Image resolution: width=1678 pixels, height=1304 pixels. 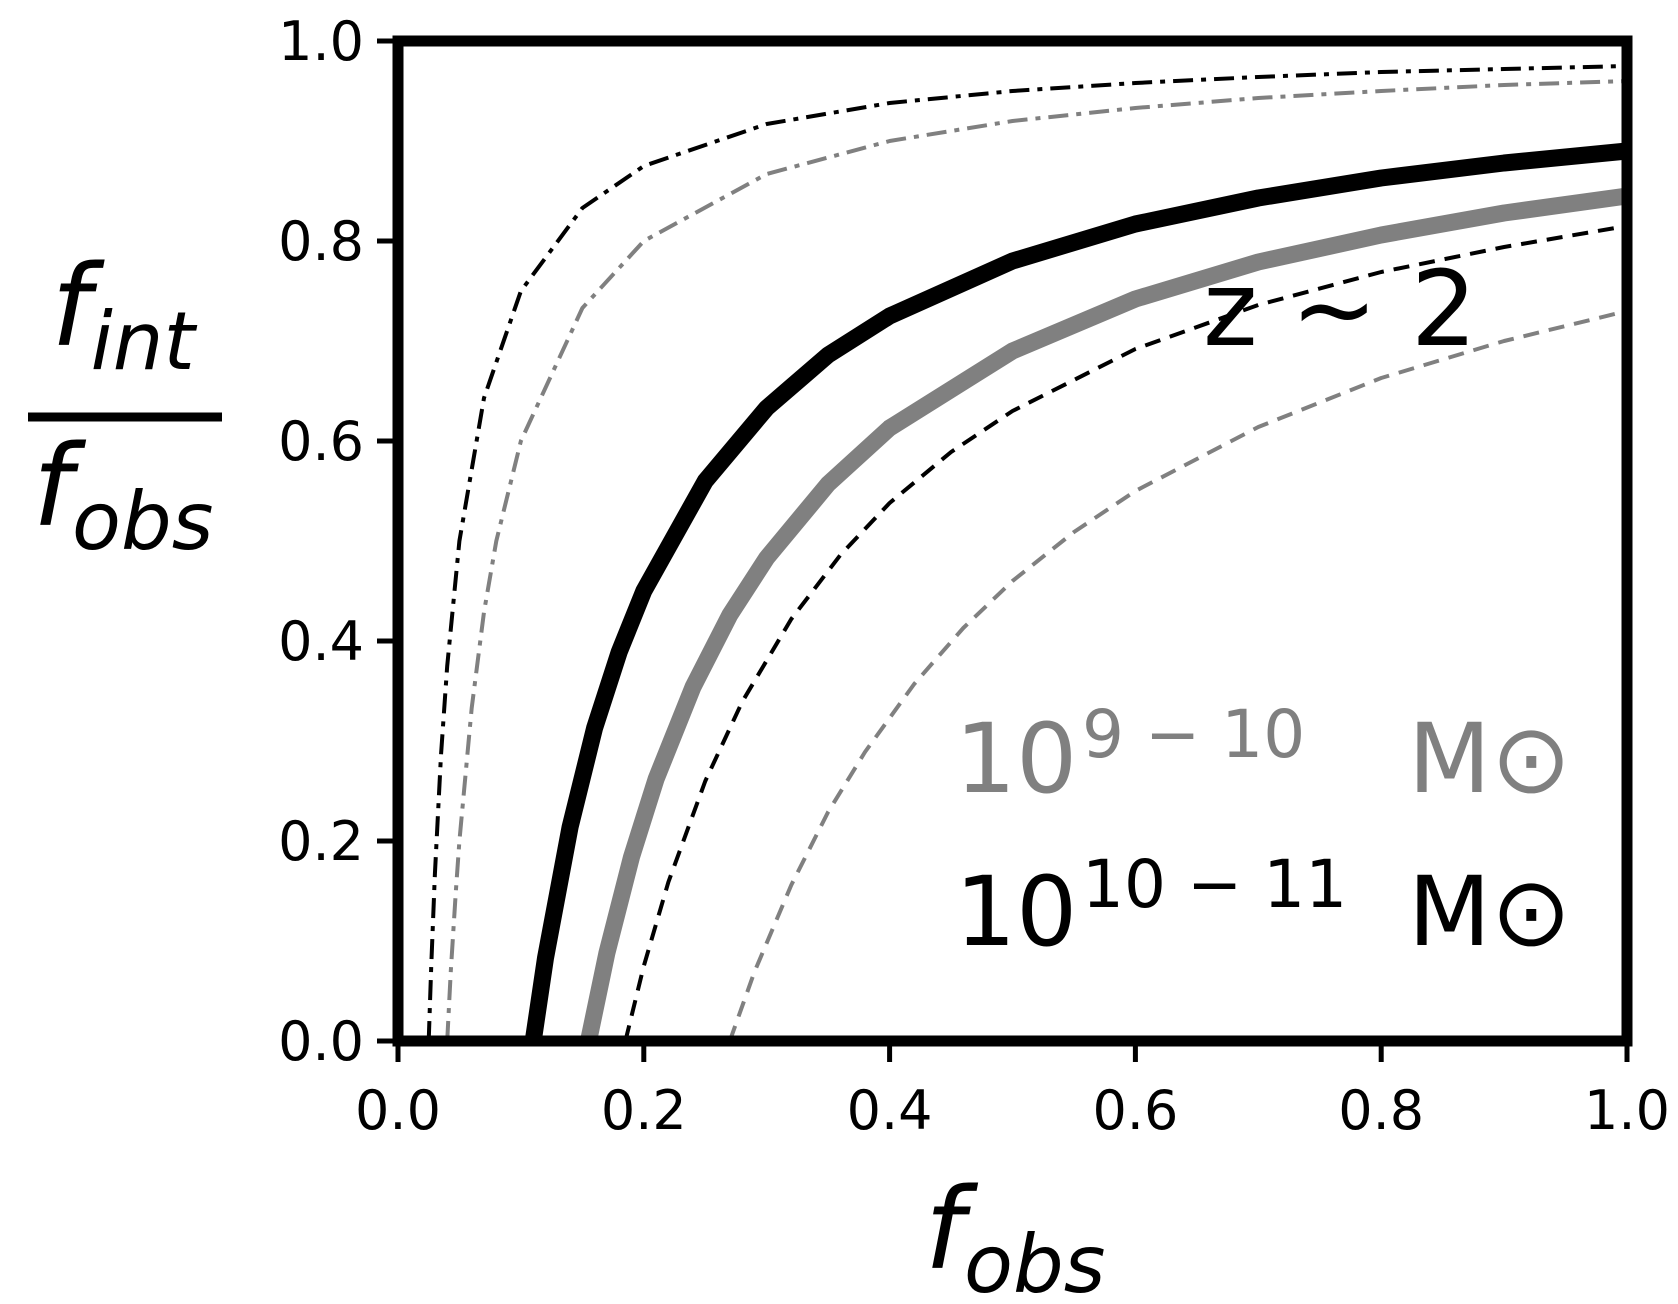 What do you see at coordinates (142, 521) in the screenshot?
I see `y-label-denominator-sub: obs` at bounding box center [142, 521].